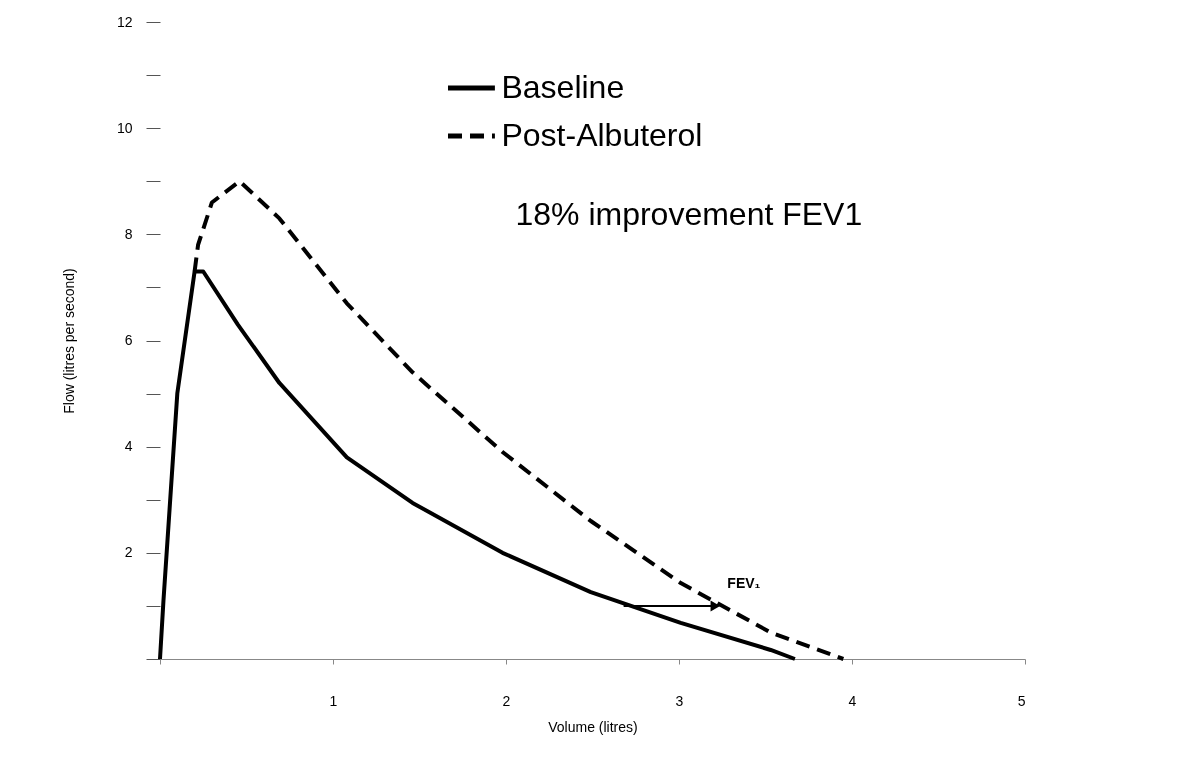 Image resolution: width=1182 pixels, height=762 pixels. Describe the element at coordinates (506, 700) in the screenshot. I see `x-tick-label: 2` at that location.